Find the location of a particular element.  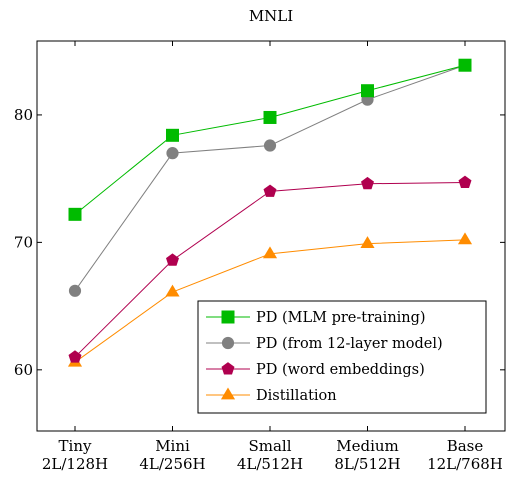

x-tick-label: Medium is located at coordinates (367, 446).